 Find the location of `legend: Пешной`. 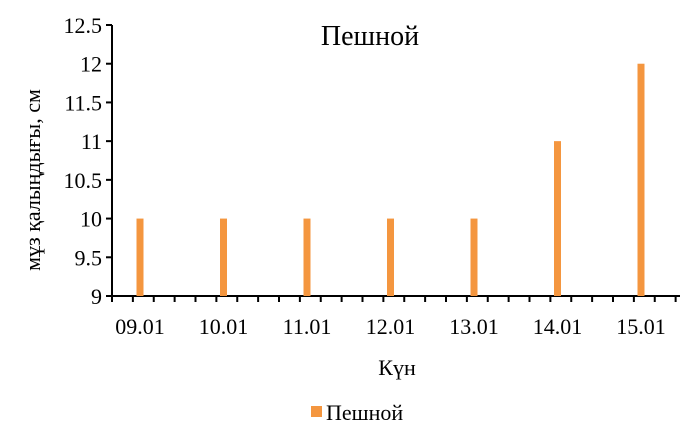

legend: Пешной is located at coordinates (357, 412).